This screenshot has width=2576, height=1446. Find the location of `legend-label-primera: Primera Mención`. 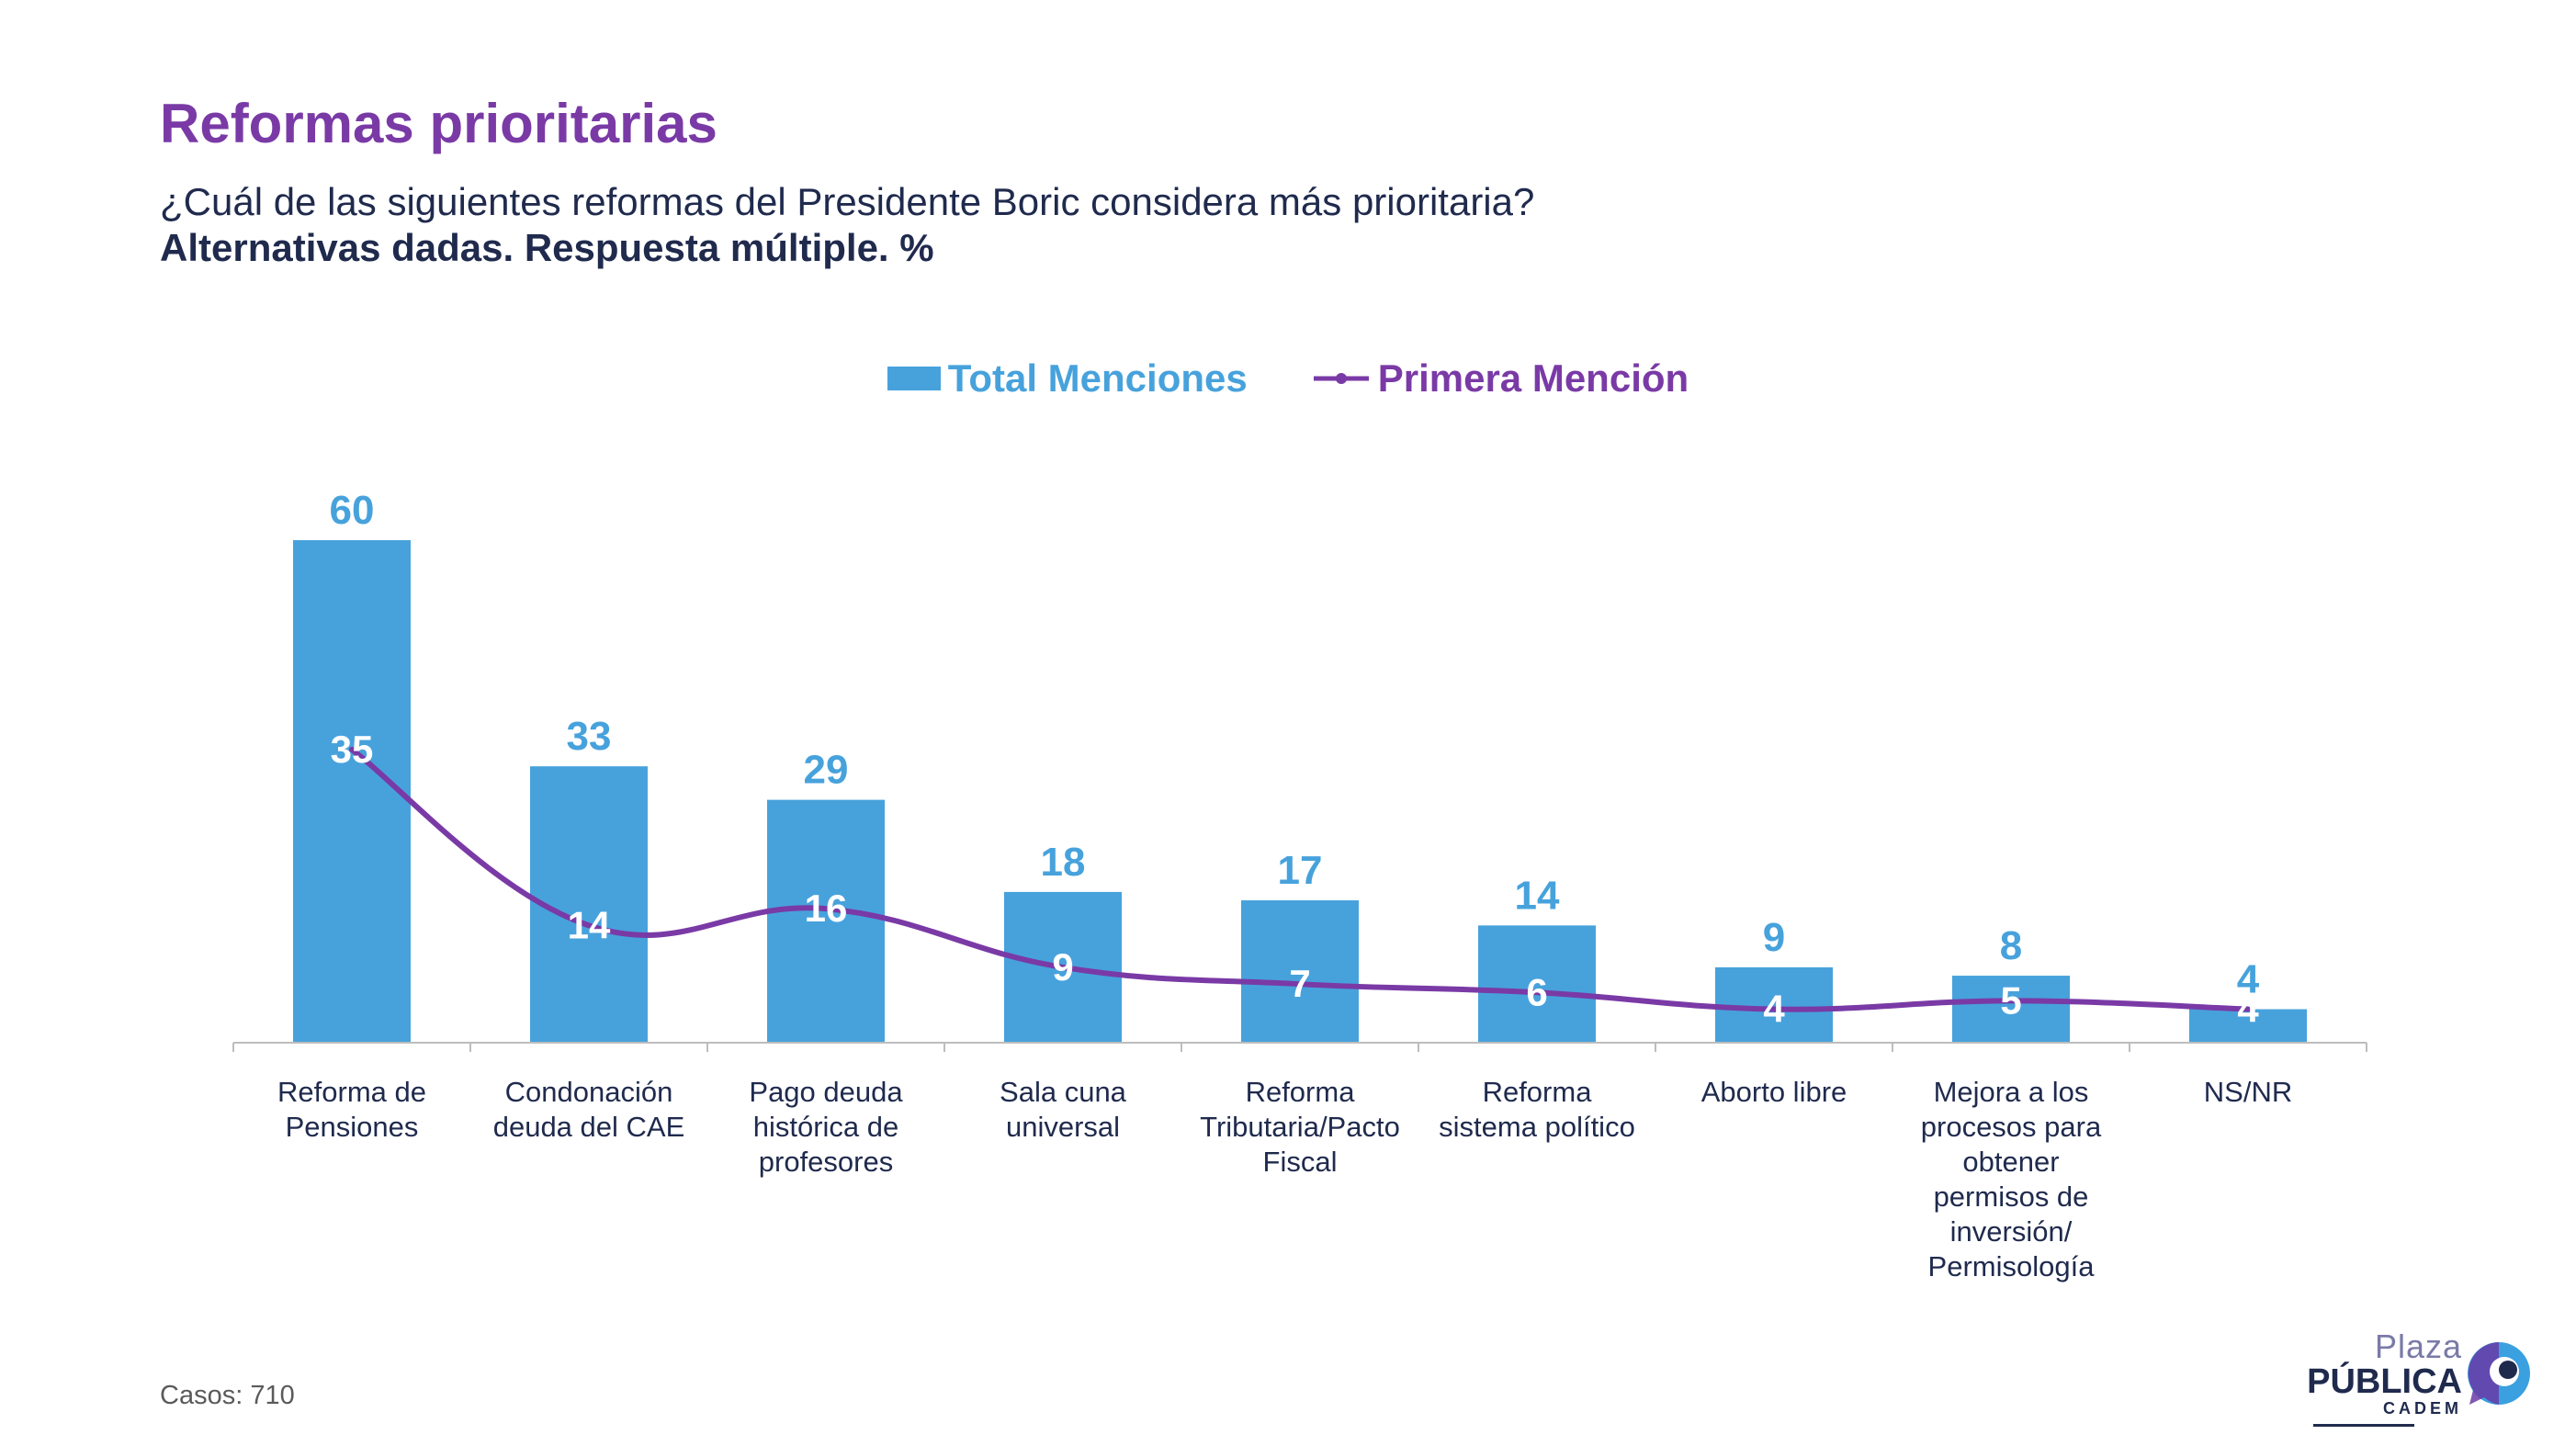

legend-label-primera: Primera Mención is located at coordinates (1533, 378).